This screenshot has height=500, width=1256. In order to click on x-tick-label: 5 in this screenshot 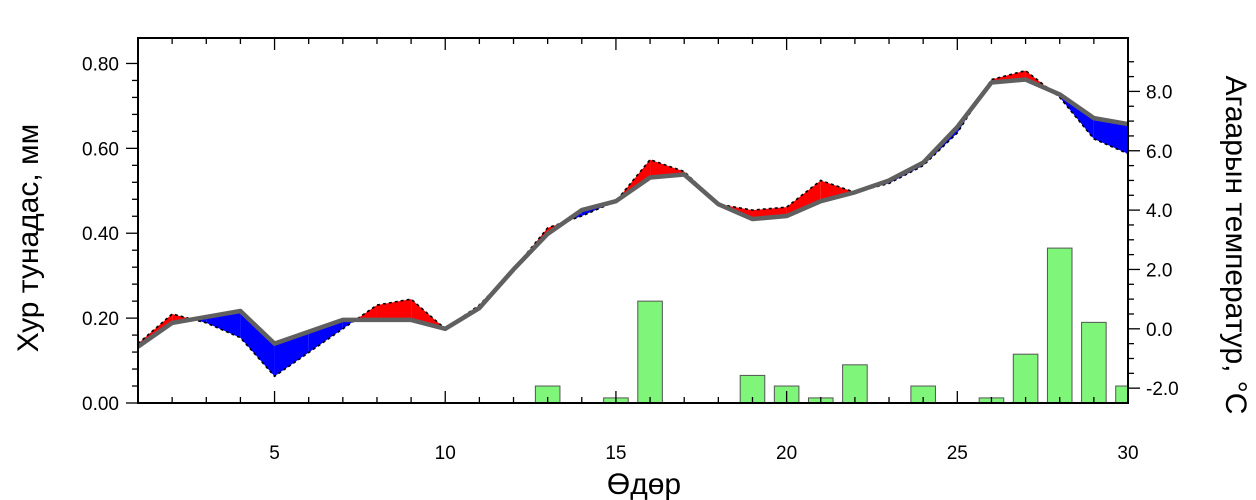, I will do `click(274, 453)`.